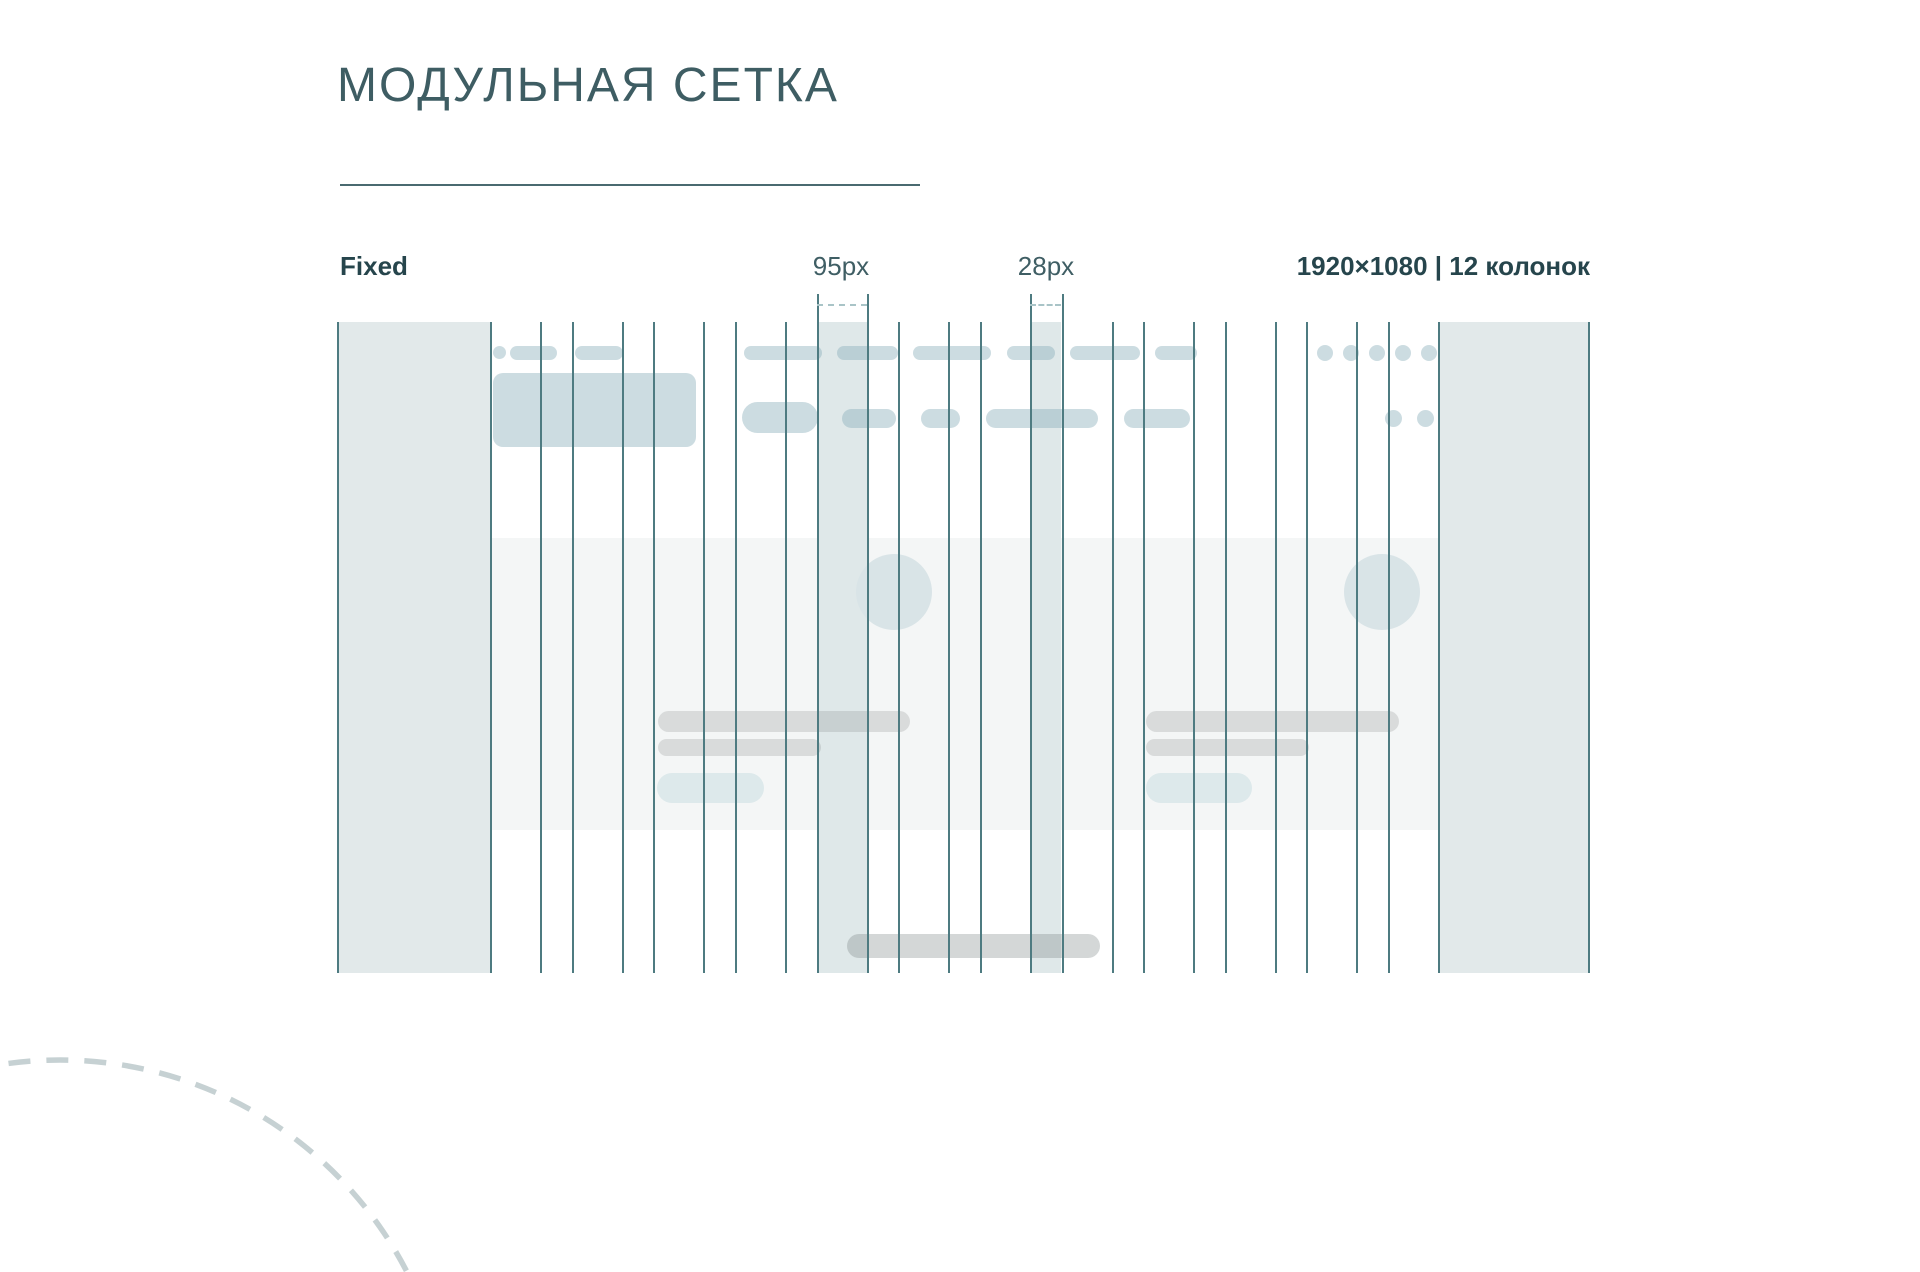  What do you see at coordinates (841, 305) in the screenshot?
I see `column-measure-dash` at bounding box center [841, 305].